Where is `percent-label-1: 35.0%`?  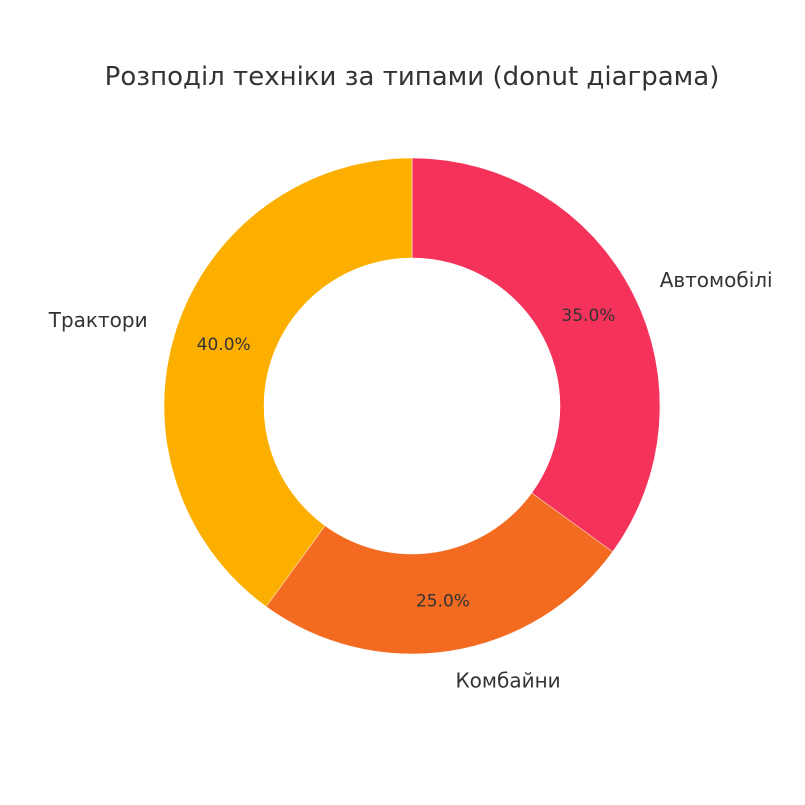
percent-label-1: 35.0% is located at coordinates (588, 316).